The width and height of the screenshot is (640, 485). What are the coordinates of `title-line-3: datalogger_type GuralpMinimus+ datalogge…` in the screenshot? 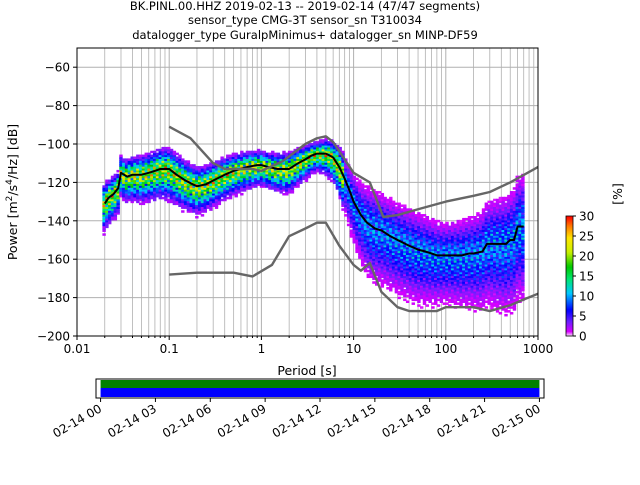 It's located at (305, 35).